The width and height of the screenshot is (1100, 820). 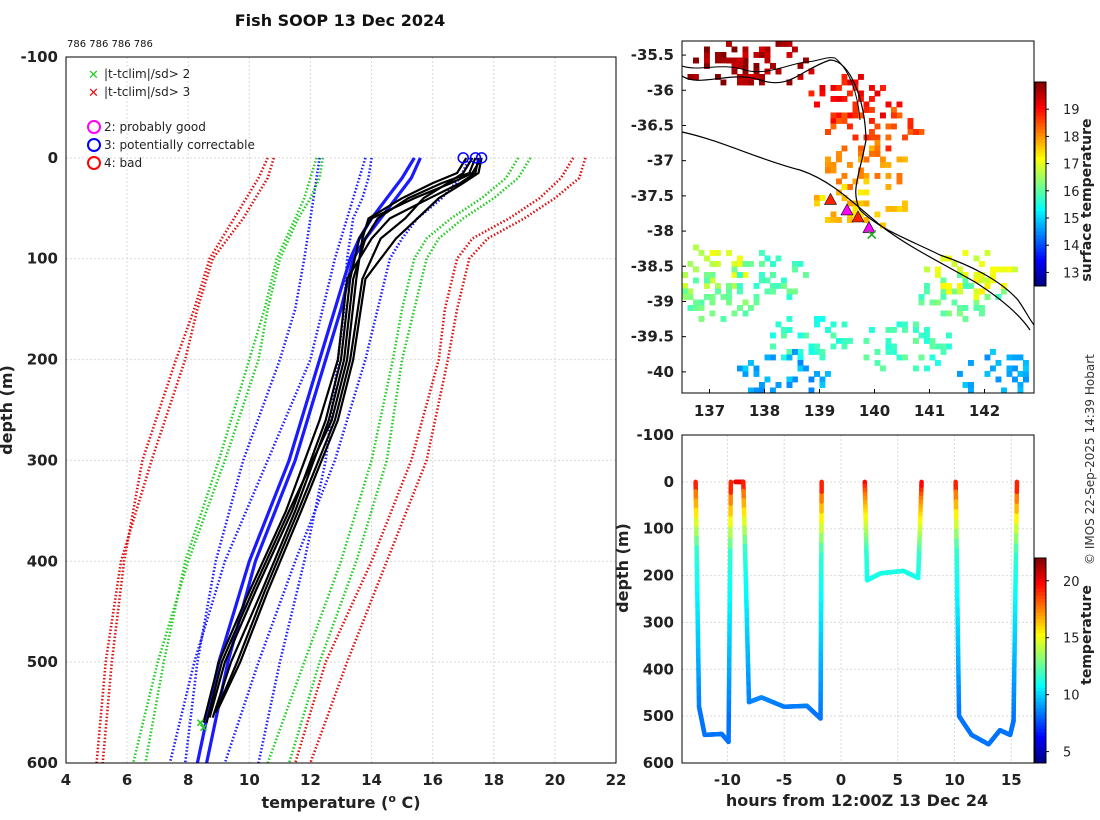 What do you see at coordinates (1071, 165) in the screenshot?
I see `sst-colorbar-tick-label: 17` at bounding box center [1071, 165].